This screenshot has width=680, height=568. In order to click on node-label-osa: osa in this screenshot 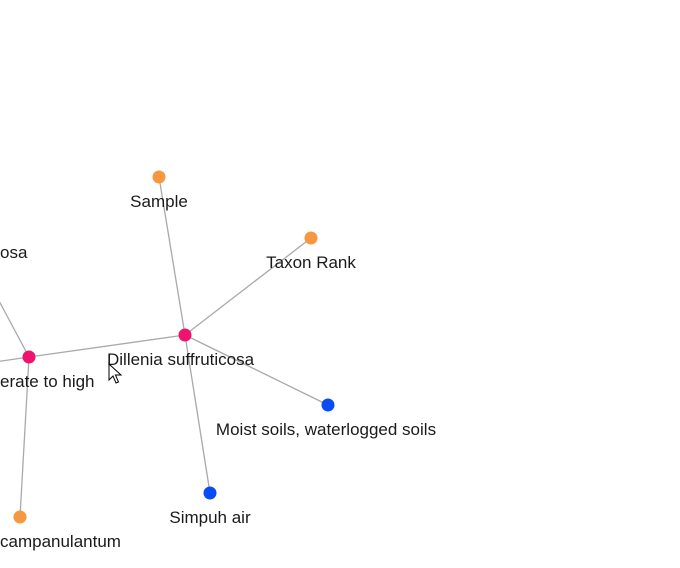, I will do `click(14, 252)`.